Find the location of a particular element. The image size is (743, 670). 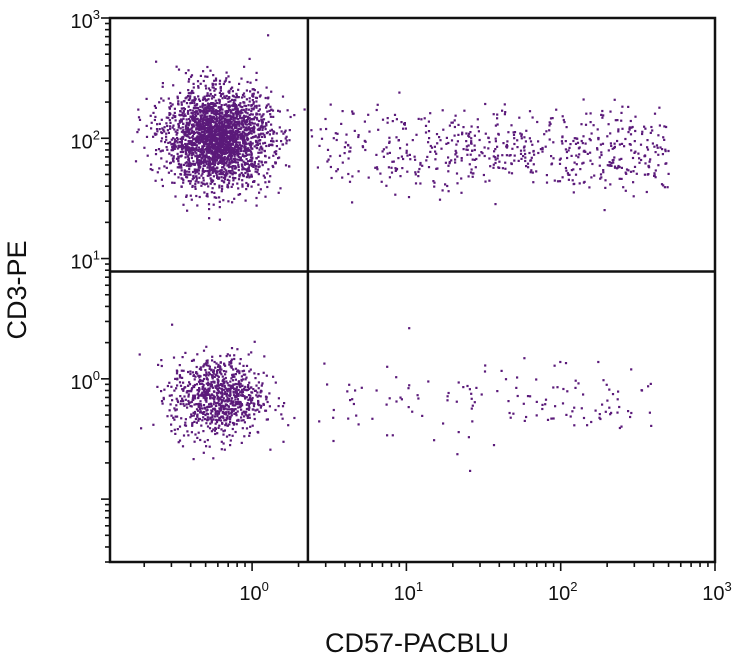

y-tick-label: 103 is located at coordinates (85, 20).